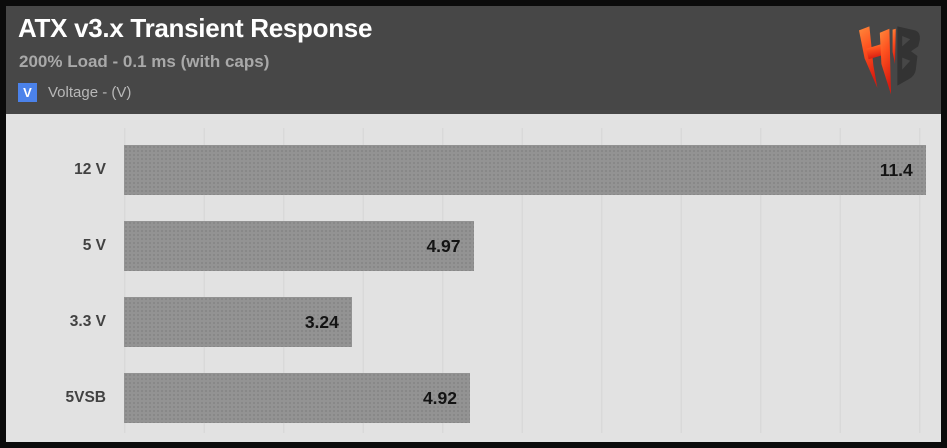 The image size is (947, 448). Describe the element at coordinates (94, 245) in the screenshot. I see `category-label-5-v: 5 V` at that location.